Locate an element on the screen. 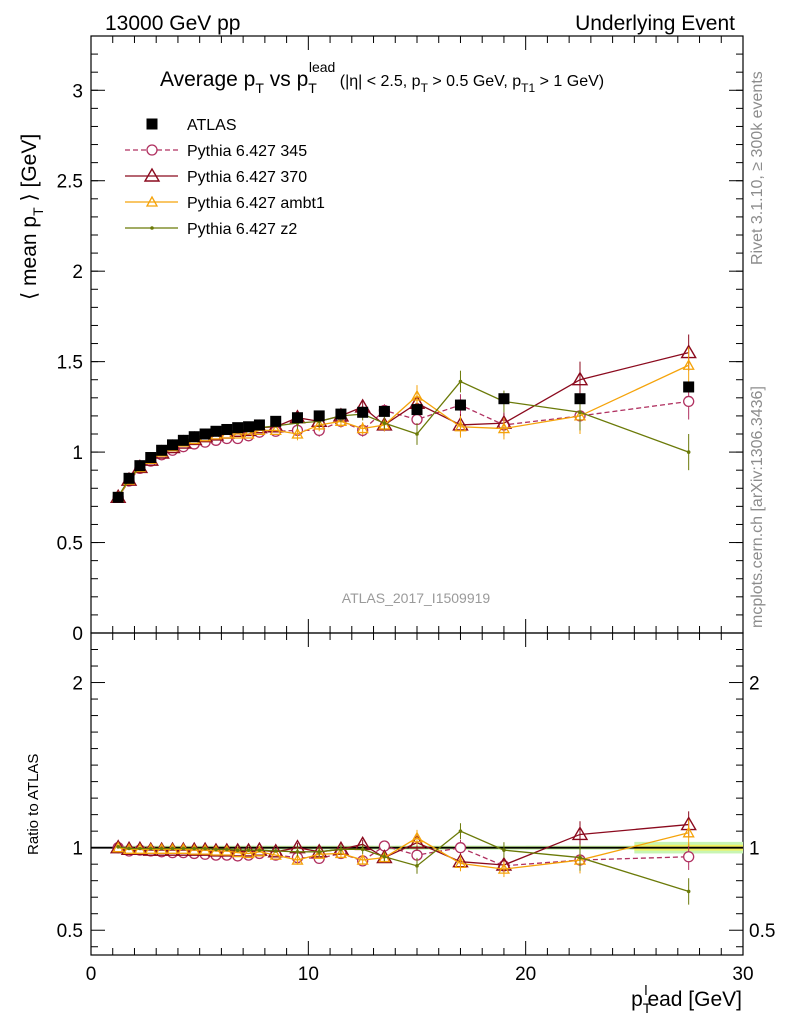 The height and width of the screenshot is (1024, 786). xlabel-a: p is located at coordinates (637, 999).